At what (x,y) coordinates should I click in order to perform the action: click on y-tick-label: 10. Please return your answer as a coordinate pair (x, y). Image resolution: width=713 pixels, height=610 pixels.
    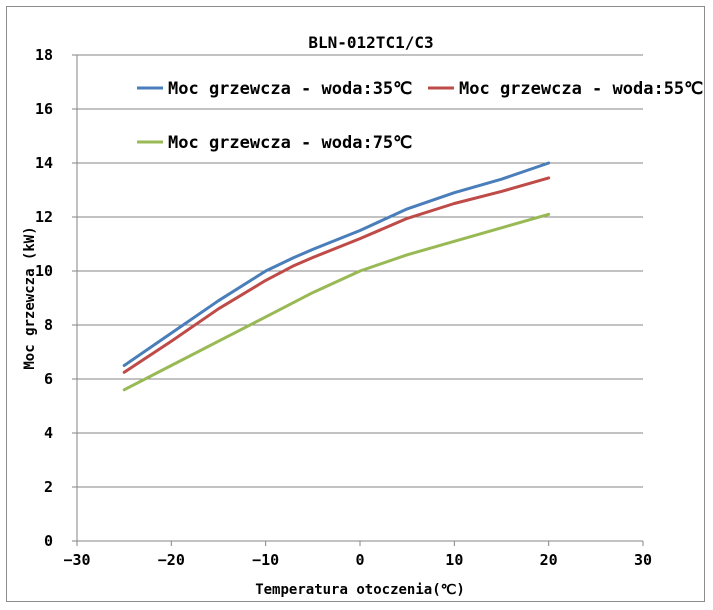
    Looking at the image, I should click on (44, 271).